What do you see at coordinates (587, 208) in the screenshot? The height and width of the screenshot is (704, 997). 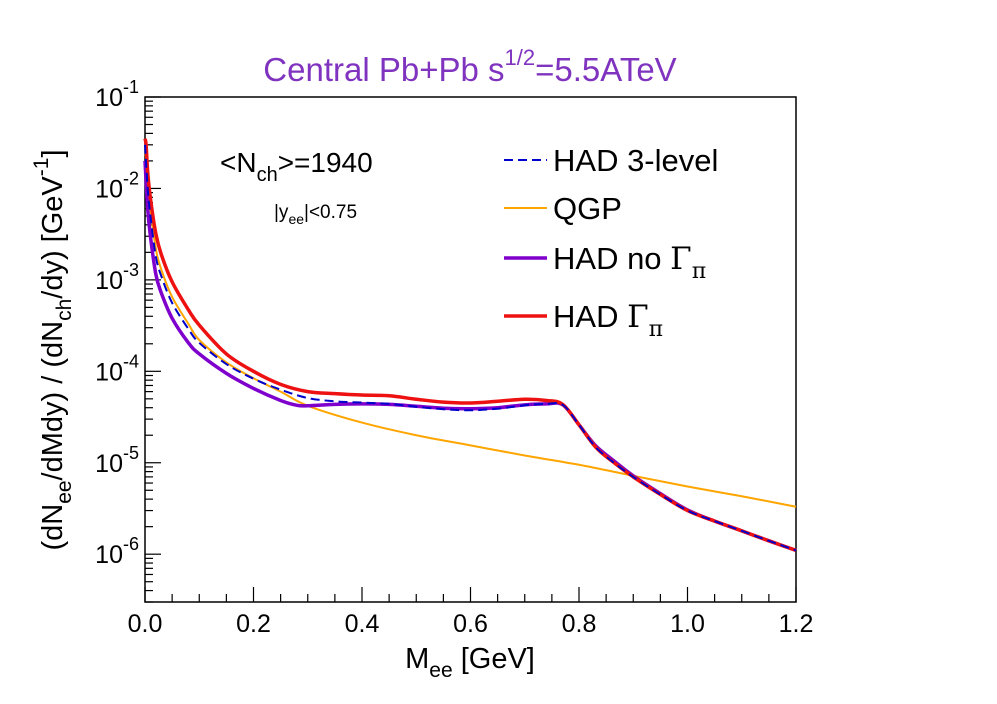 I see `legend-label-qgp: QGP` at bounding box center [587, 208].